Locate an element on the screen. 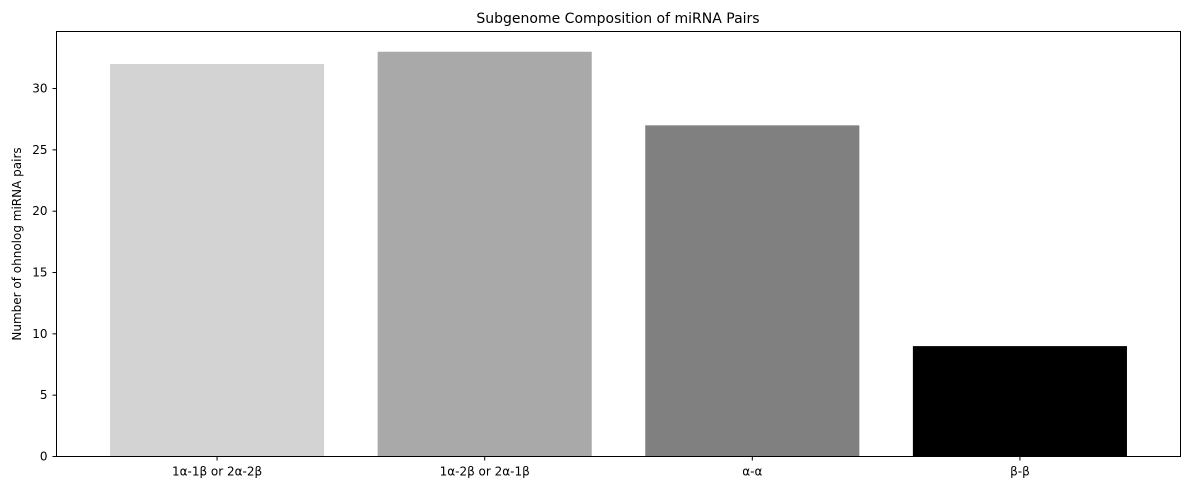  y-tick-label-0: 0 is located at coordinates (44, 457).